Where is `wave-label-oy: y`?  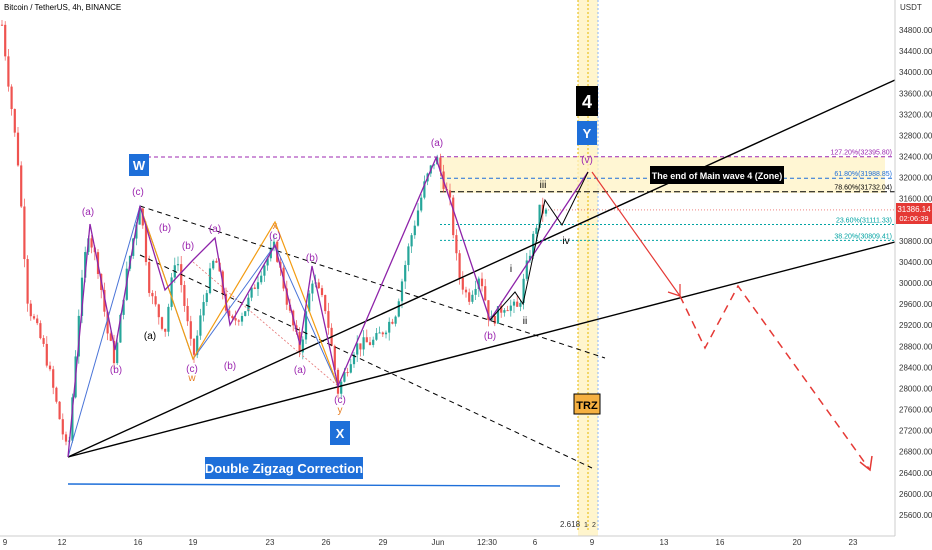
wave-label-oy: y is located at coordinates (340, 410).